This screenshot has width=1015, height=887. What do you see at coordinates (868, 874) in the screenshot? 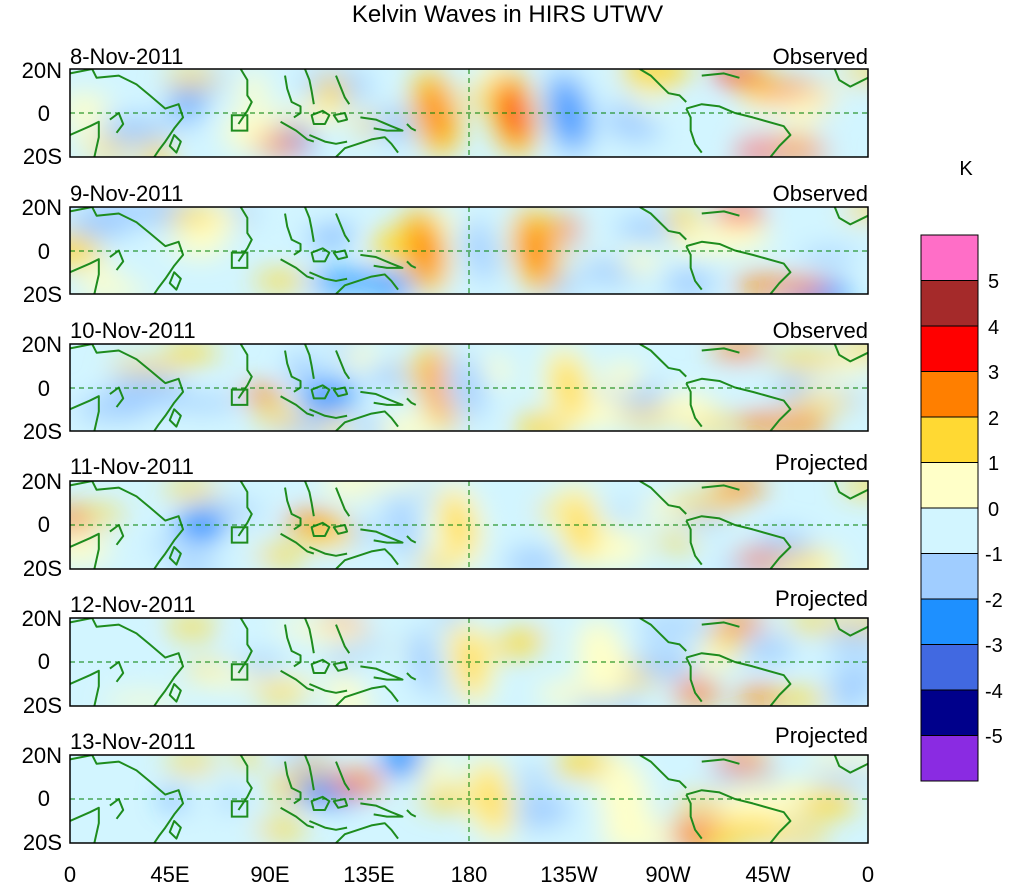
I see `lon-label-0-end: 0` at bounding box center [868, 874].